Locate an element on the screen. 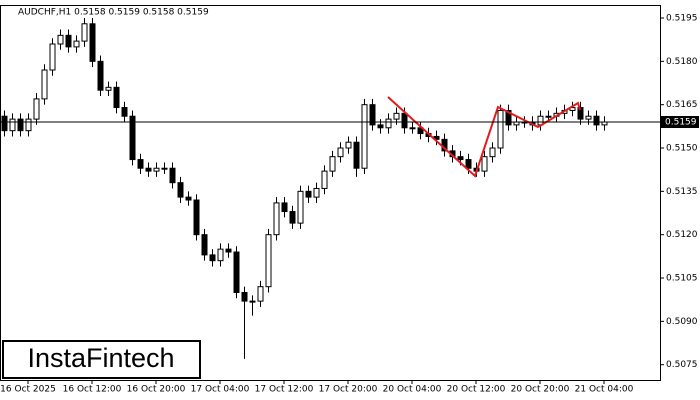  y-tick-label: 0.5105 is located at coordinates (682, 279).